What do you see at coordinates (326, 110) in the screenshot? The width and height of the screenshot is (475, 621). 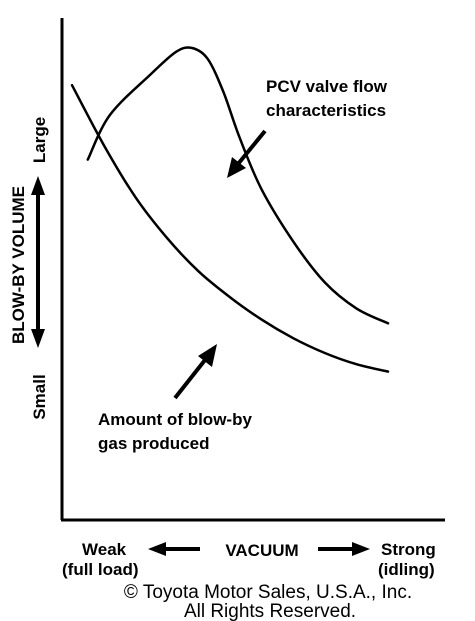 I see `pcv-annotation-line2: characteristics` at bounding box center [326, 110].